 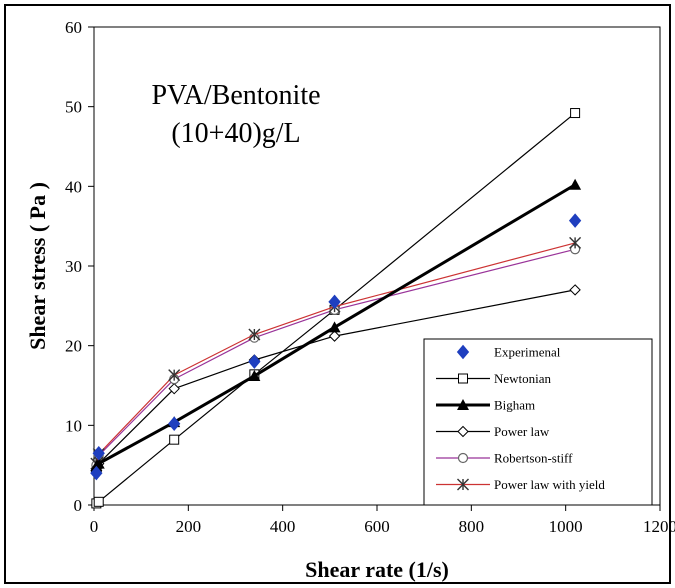 I want to click on x-tick-label: 400, so click(x=283, y=526).